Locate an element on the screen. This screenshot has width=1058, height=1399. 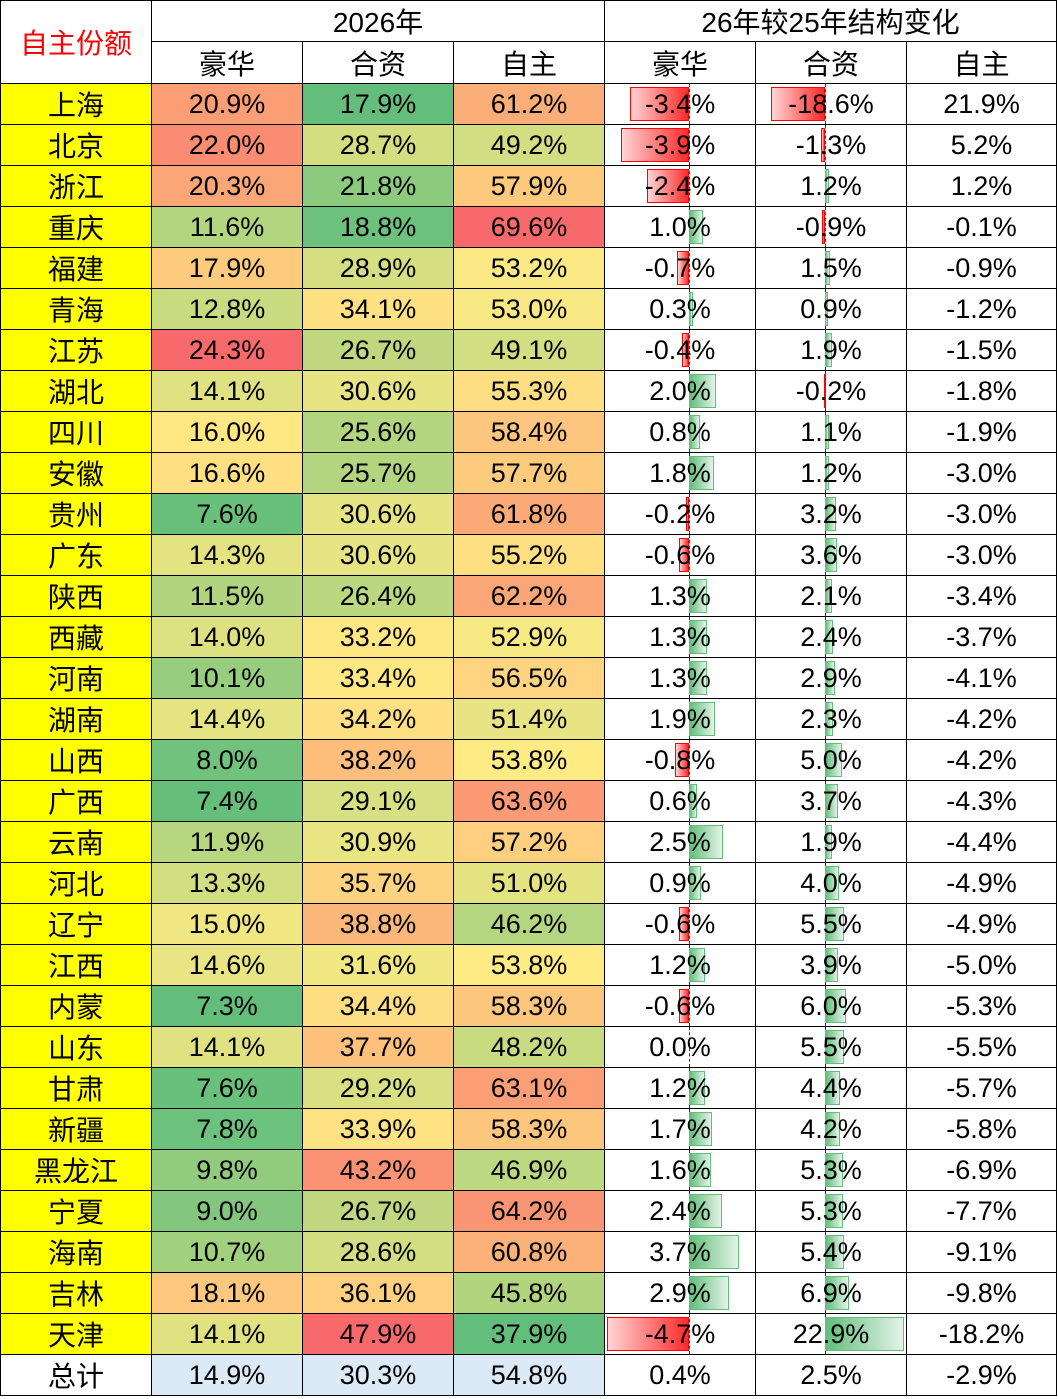
change-lux-cell: 1.0% is located at coordinates (680, 227).